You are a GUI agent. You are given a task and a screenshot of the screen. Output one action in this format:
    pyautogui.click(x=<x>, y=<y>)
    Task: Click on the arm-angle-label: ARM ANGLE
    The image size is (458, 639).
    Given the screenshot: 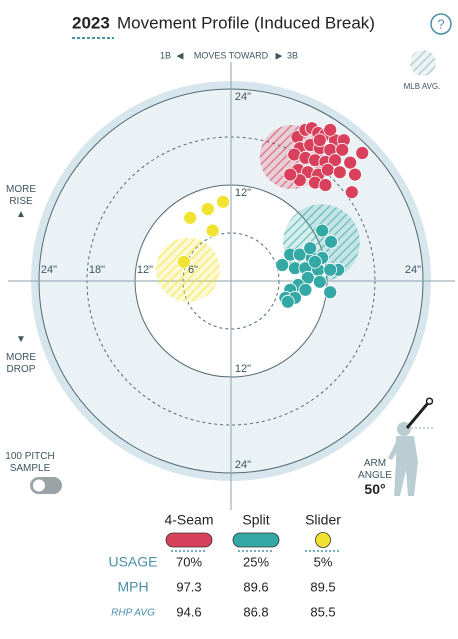 What is the action you would take?
    pyautogui.click(x=375, y=469)
    